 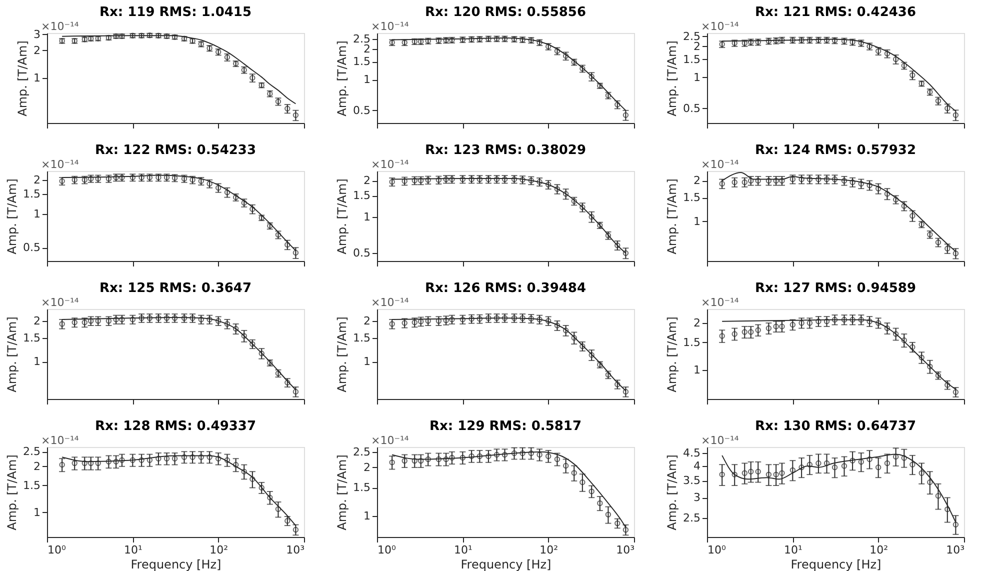 I want to click on x-tick-label: 10², so click(x=549, y=550).